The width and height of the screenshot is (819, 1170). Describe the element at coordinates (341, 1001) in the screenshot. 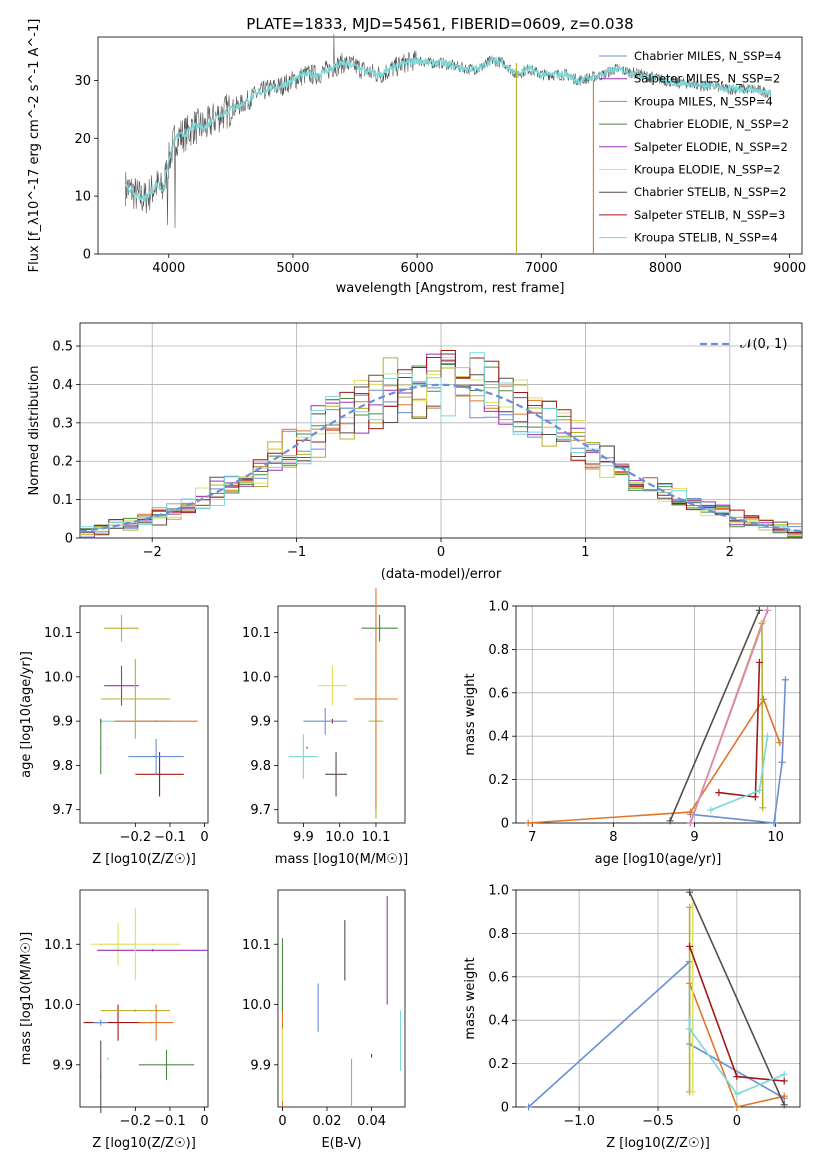

I see `mass_vs_ebv-points` at that location.